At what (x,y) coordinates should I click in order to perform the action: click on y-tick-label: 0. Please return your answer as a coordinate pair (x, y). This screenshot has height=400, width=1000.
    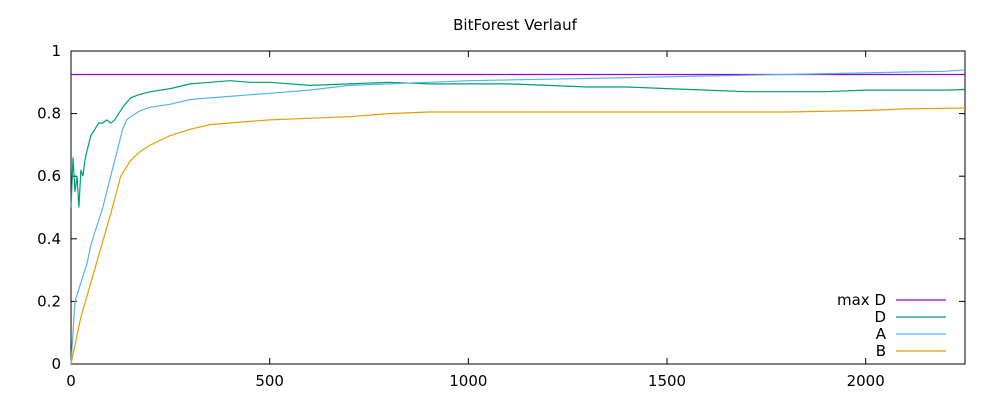
    Looking at the image, I should click on (56, 364).